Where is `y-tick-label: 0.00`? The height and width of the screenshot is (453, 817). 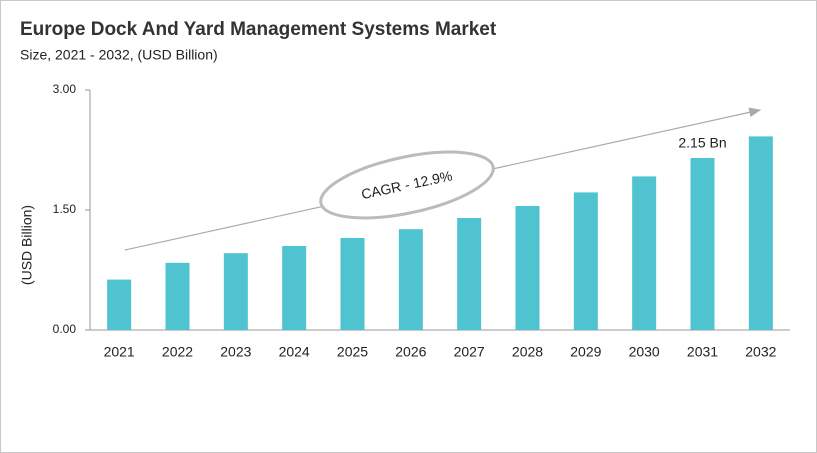 y-tick-label: 0.00 is located at coordinates (65, 329).